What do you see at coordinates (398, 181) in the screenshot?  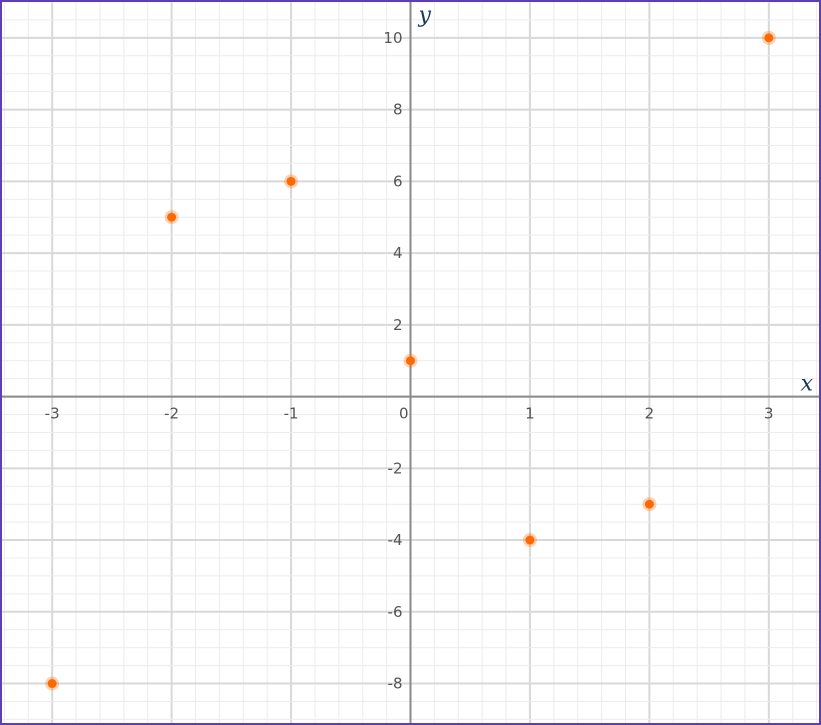 I see `y-tick-label: 6` at bounding box center [398, 181].